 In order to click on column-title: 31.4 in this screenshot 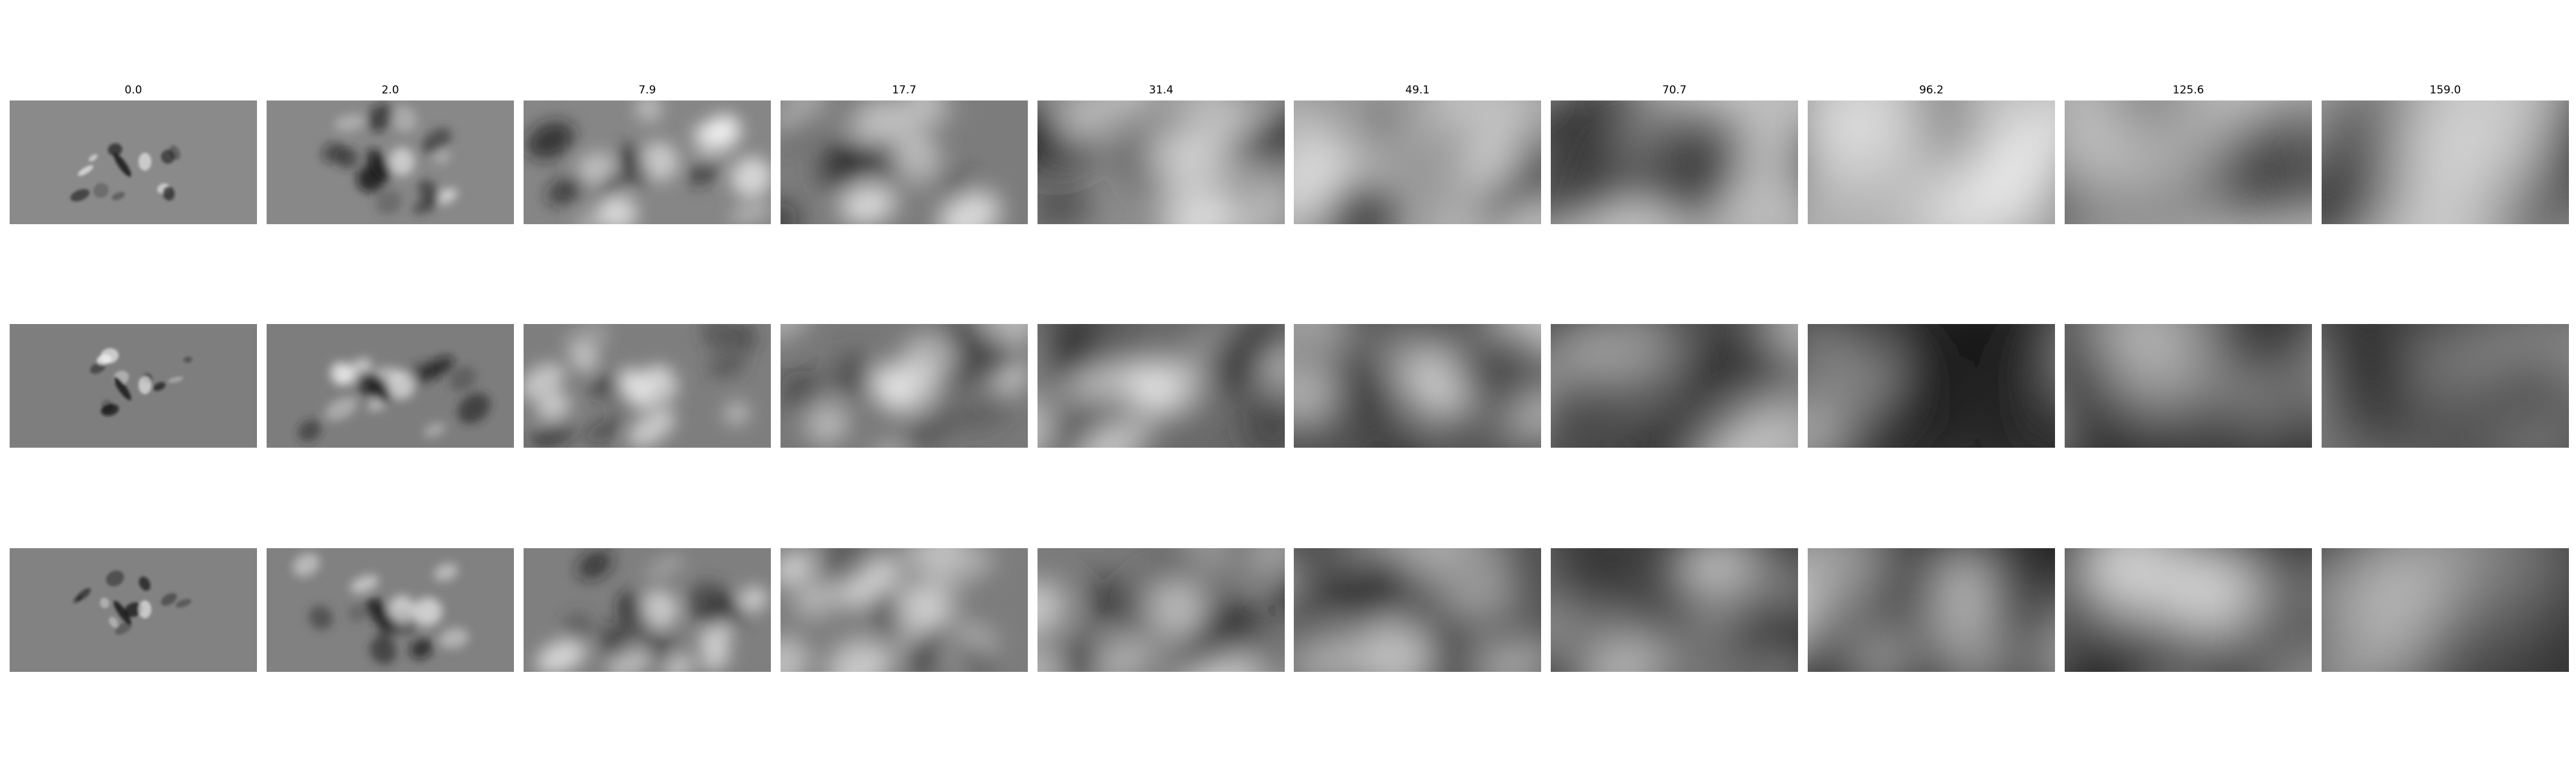, I will do `click(1161, 90)`.